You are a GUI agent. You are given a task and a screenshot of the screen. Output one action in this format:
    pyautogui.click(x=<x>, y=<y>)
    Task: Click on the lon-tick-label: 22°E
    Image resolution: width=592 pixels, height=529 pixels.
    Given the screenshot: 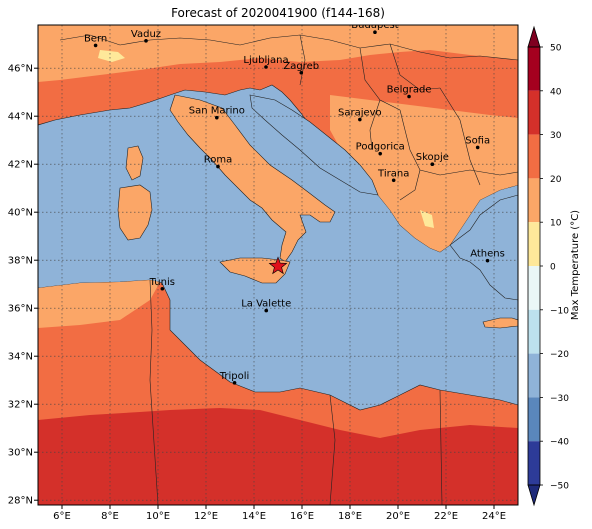 What is the action you would take?
    pyautogui.click(x=446, y=516)
    